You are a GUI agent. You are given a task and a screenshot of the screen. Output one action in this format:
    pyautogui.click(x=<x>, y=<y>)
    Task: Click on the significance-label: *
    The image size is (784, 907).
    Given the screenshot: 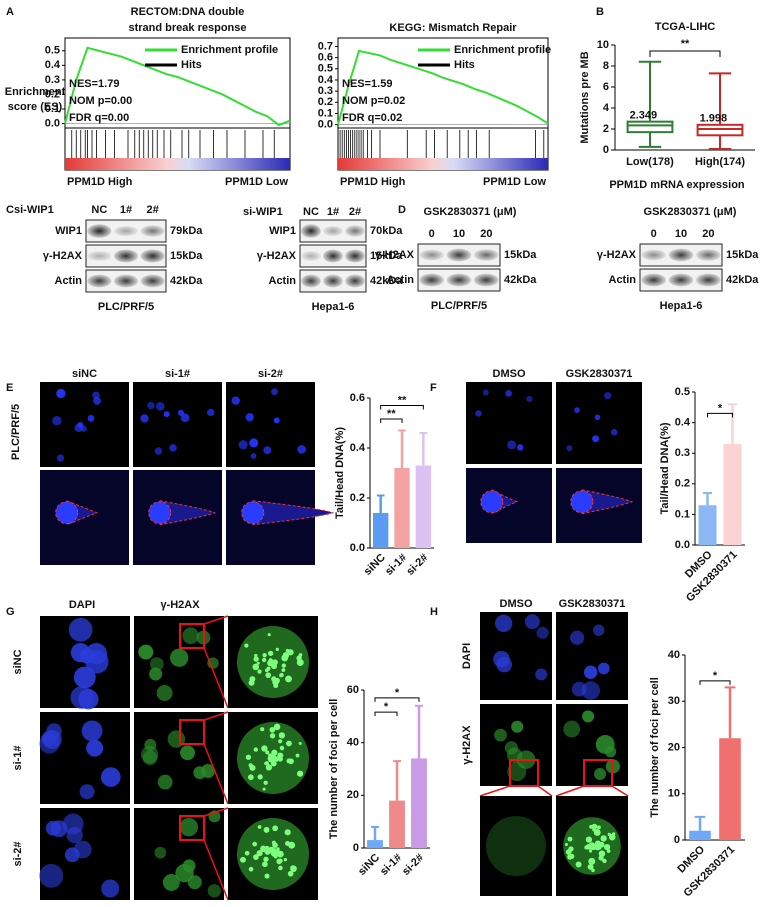 What is the action you would take?
    pyautogui.click(x=715, y=676)
    